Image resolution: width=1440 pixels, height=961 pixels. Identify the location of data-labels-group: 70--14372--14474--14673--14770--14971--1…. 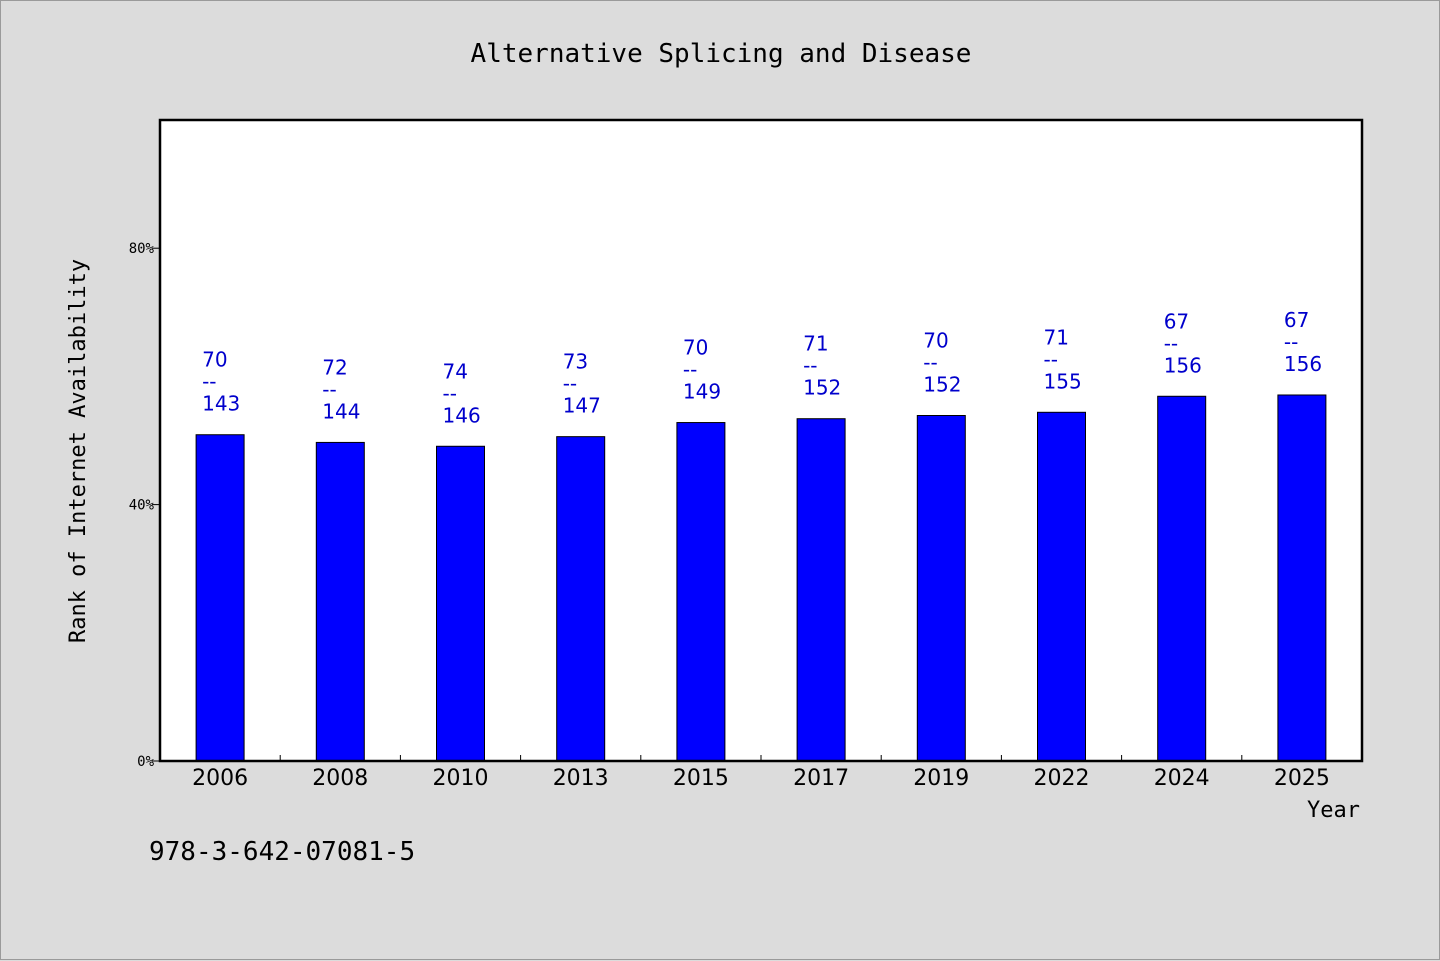
(762, 367).